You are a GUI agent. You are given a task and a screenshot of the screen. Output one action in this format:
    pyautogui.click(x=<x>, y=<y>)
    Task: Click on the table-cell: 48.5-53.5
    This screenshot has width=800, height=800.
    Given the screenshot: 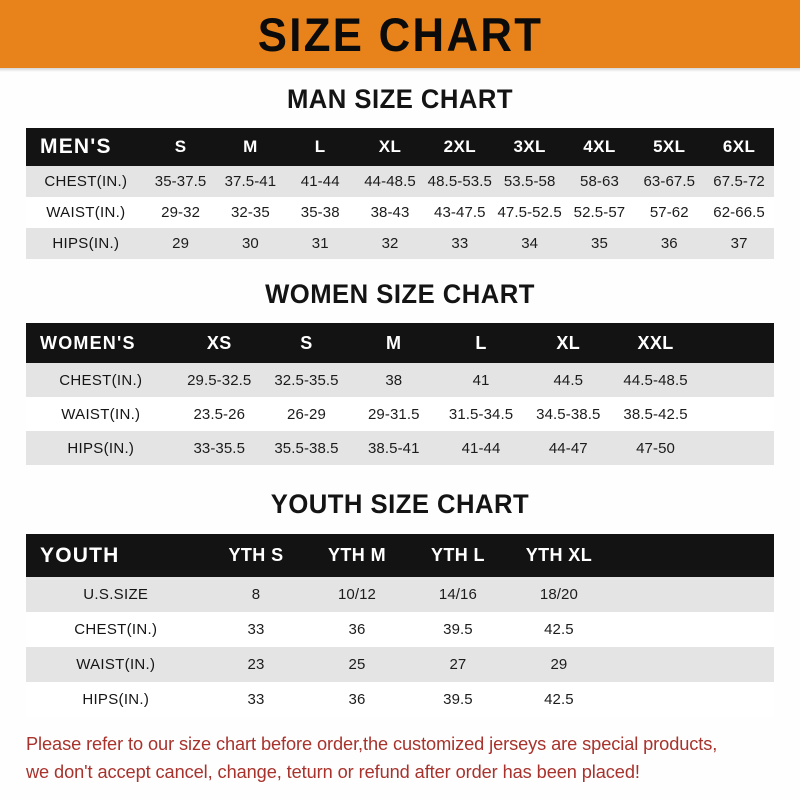 What is the action you would take?
    pyautogui.click(x=459, y=181)
    